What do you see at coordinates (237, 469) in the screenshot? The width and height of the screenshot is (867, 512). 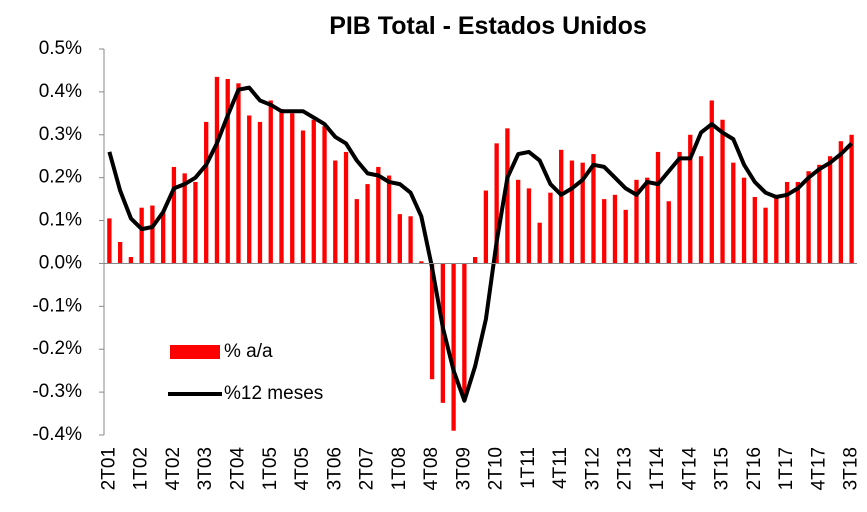 I see `x-tick-label: 2T04` at bounding box center [237, 469].